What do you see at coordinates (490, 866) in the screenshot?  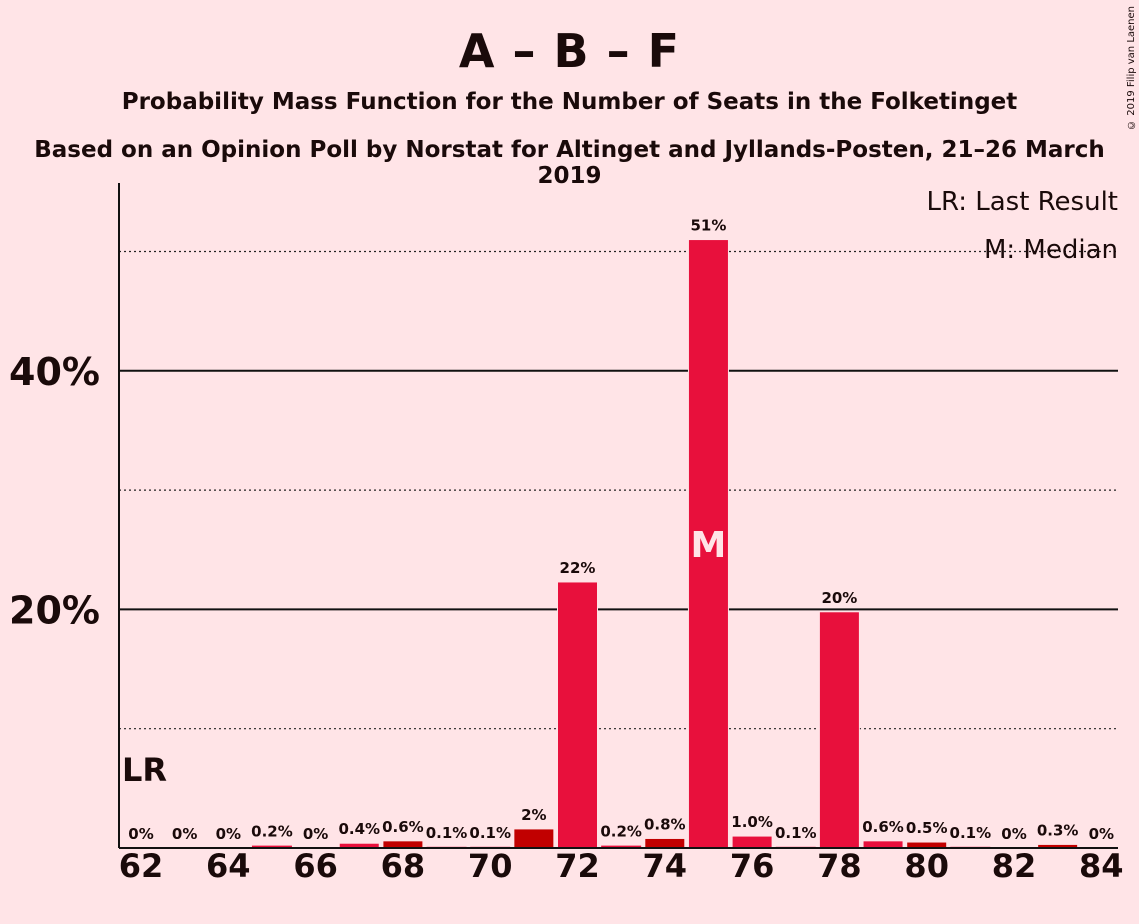 I see `x-tick-label: 70` at bounding box center [490, 866].